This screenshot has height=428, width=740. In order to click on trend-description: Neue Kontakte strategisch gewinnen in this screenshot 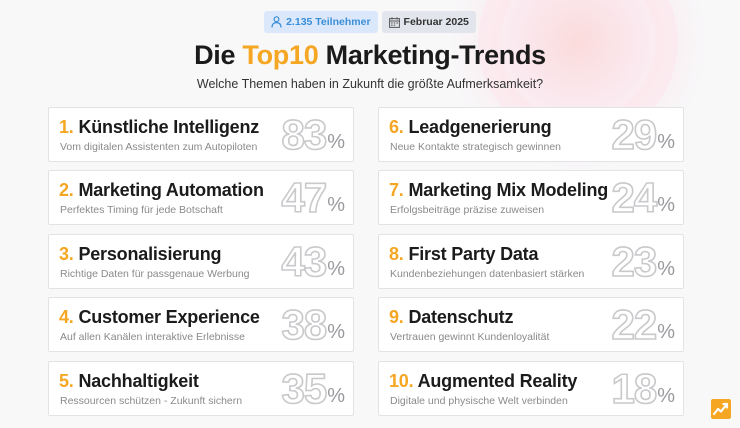, I will do `click(476, 147)`.